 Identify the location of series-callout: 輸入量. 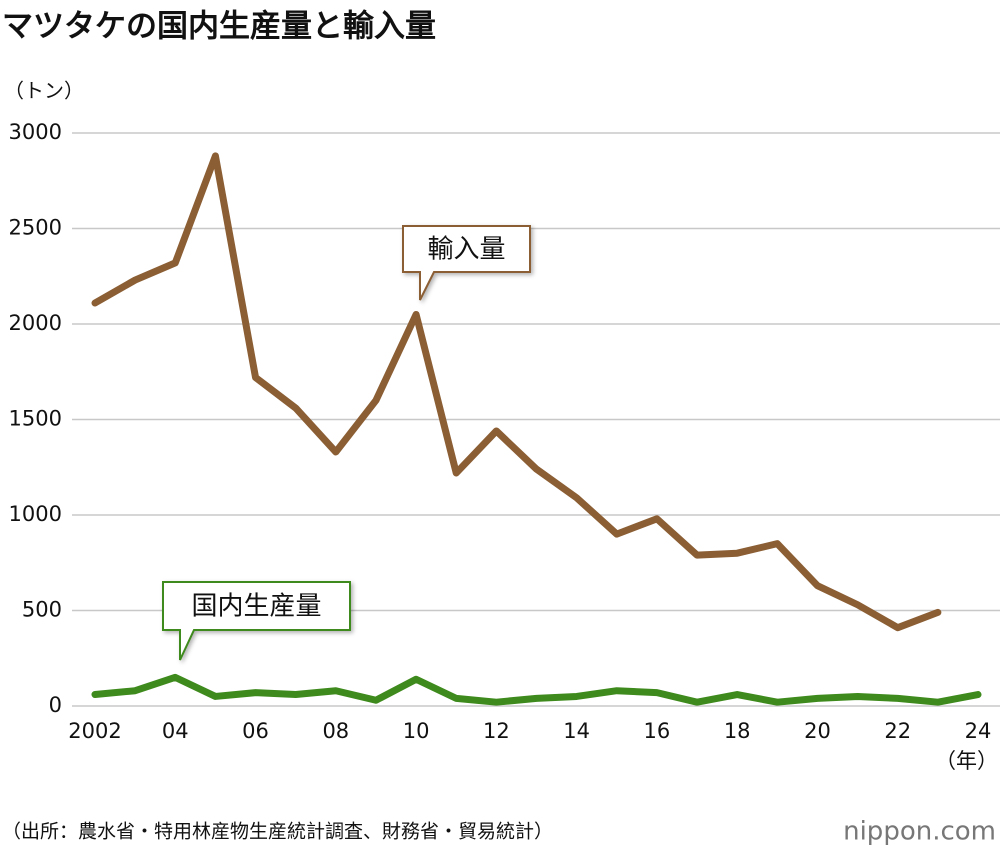
(466, 263).